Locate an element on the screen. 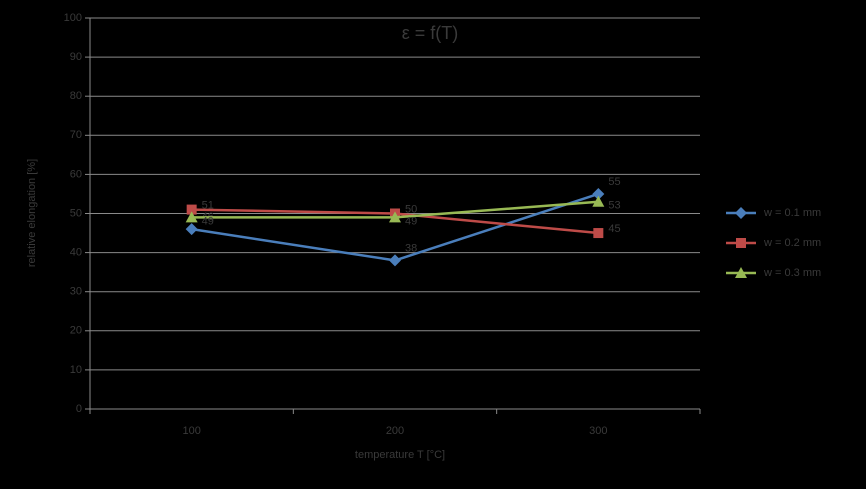 The width and height of the screenshot is (866, 489). y-tick-label: 0 is located at coordinates (79, 409).